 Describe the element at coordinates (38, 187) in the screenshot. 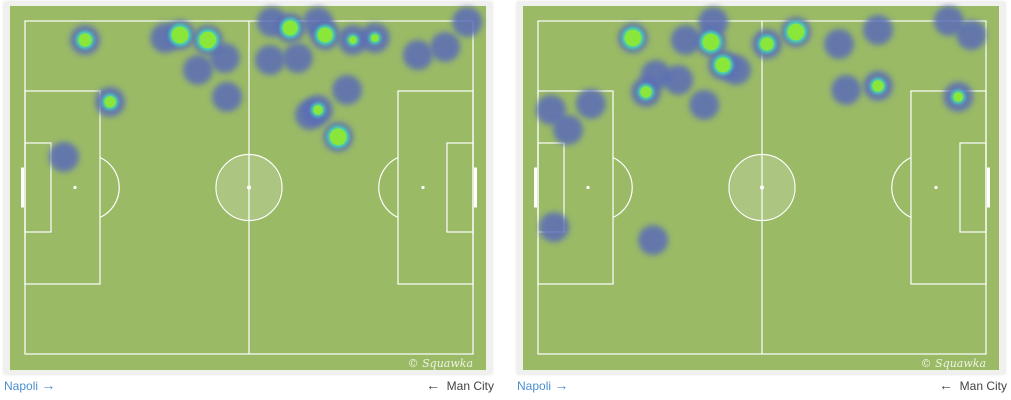

I see `left-six-yard-box` at that location.